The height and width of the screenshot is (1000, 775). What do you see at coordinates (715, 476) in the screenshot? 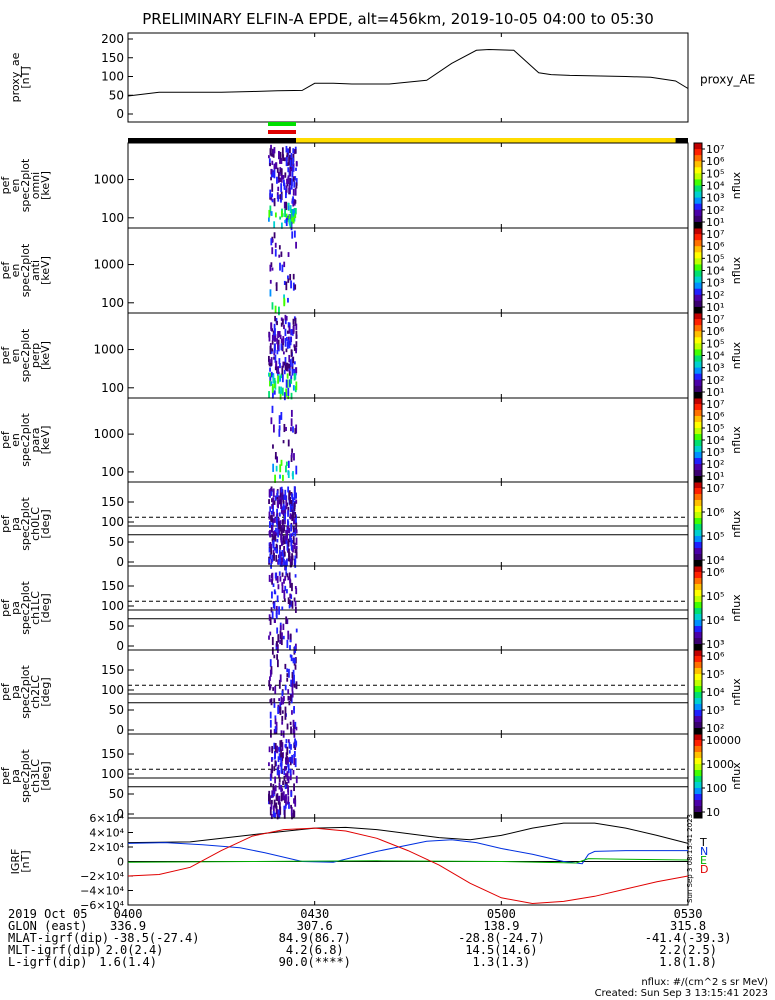
I see `colorbar-tick-label: 10¹` at bounding box center [715, 476].